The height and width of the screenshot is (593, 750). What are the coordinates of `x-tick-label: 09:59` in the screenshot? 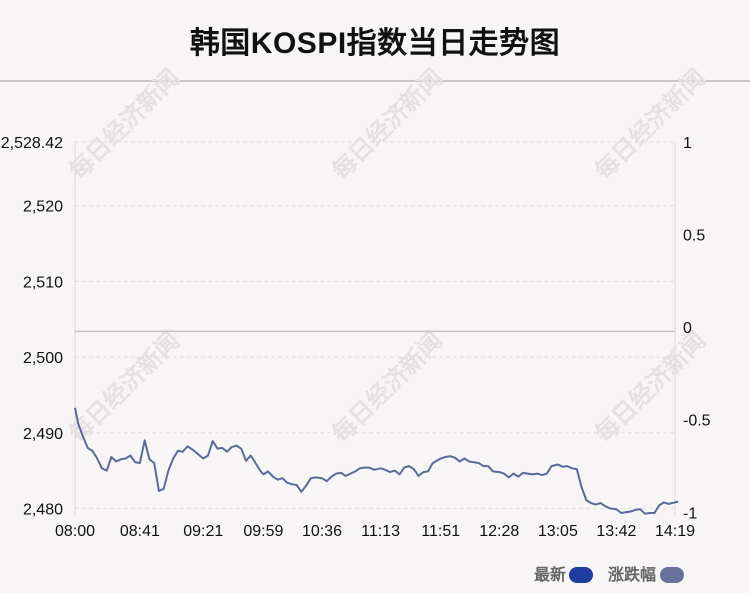 It's located at (263, 531).